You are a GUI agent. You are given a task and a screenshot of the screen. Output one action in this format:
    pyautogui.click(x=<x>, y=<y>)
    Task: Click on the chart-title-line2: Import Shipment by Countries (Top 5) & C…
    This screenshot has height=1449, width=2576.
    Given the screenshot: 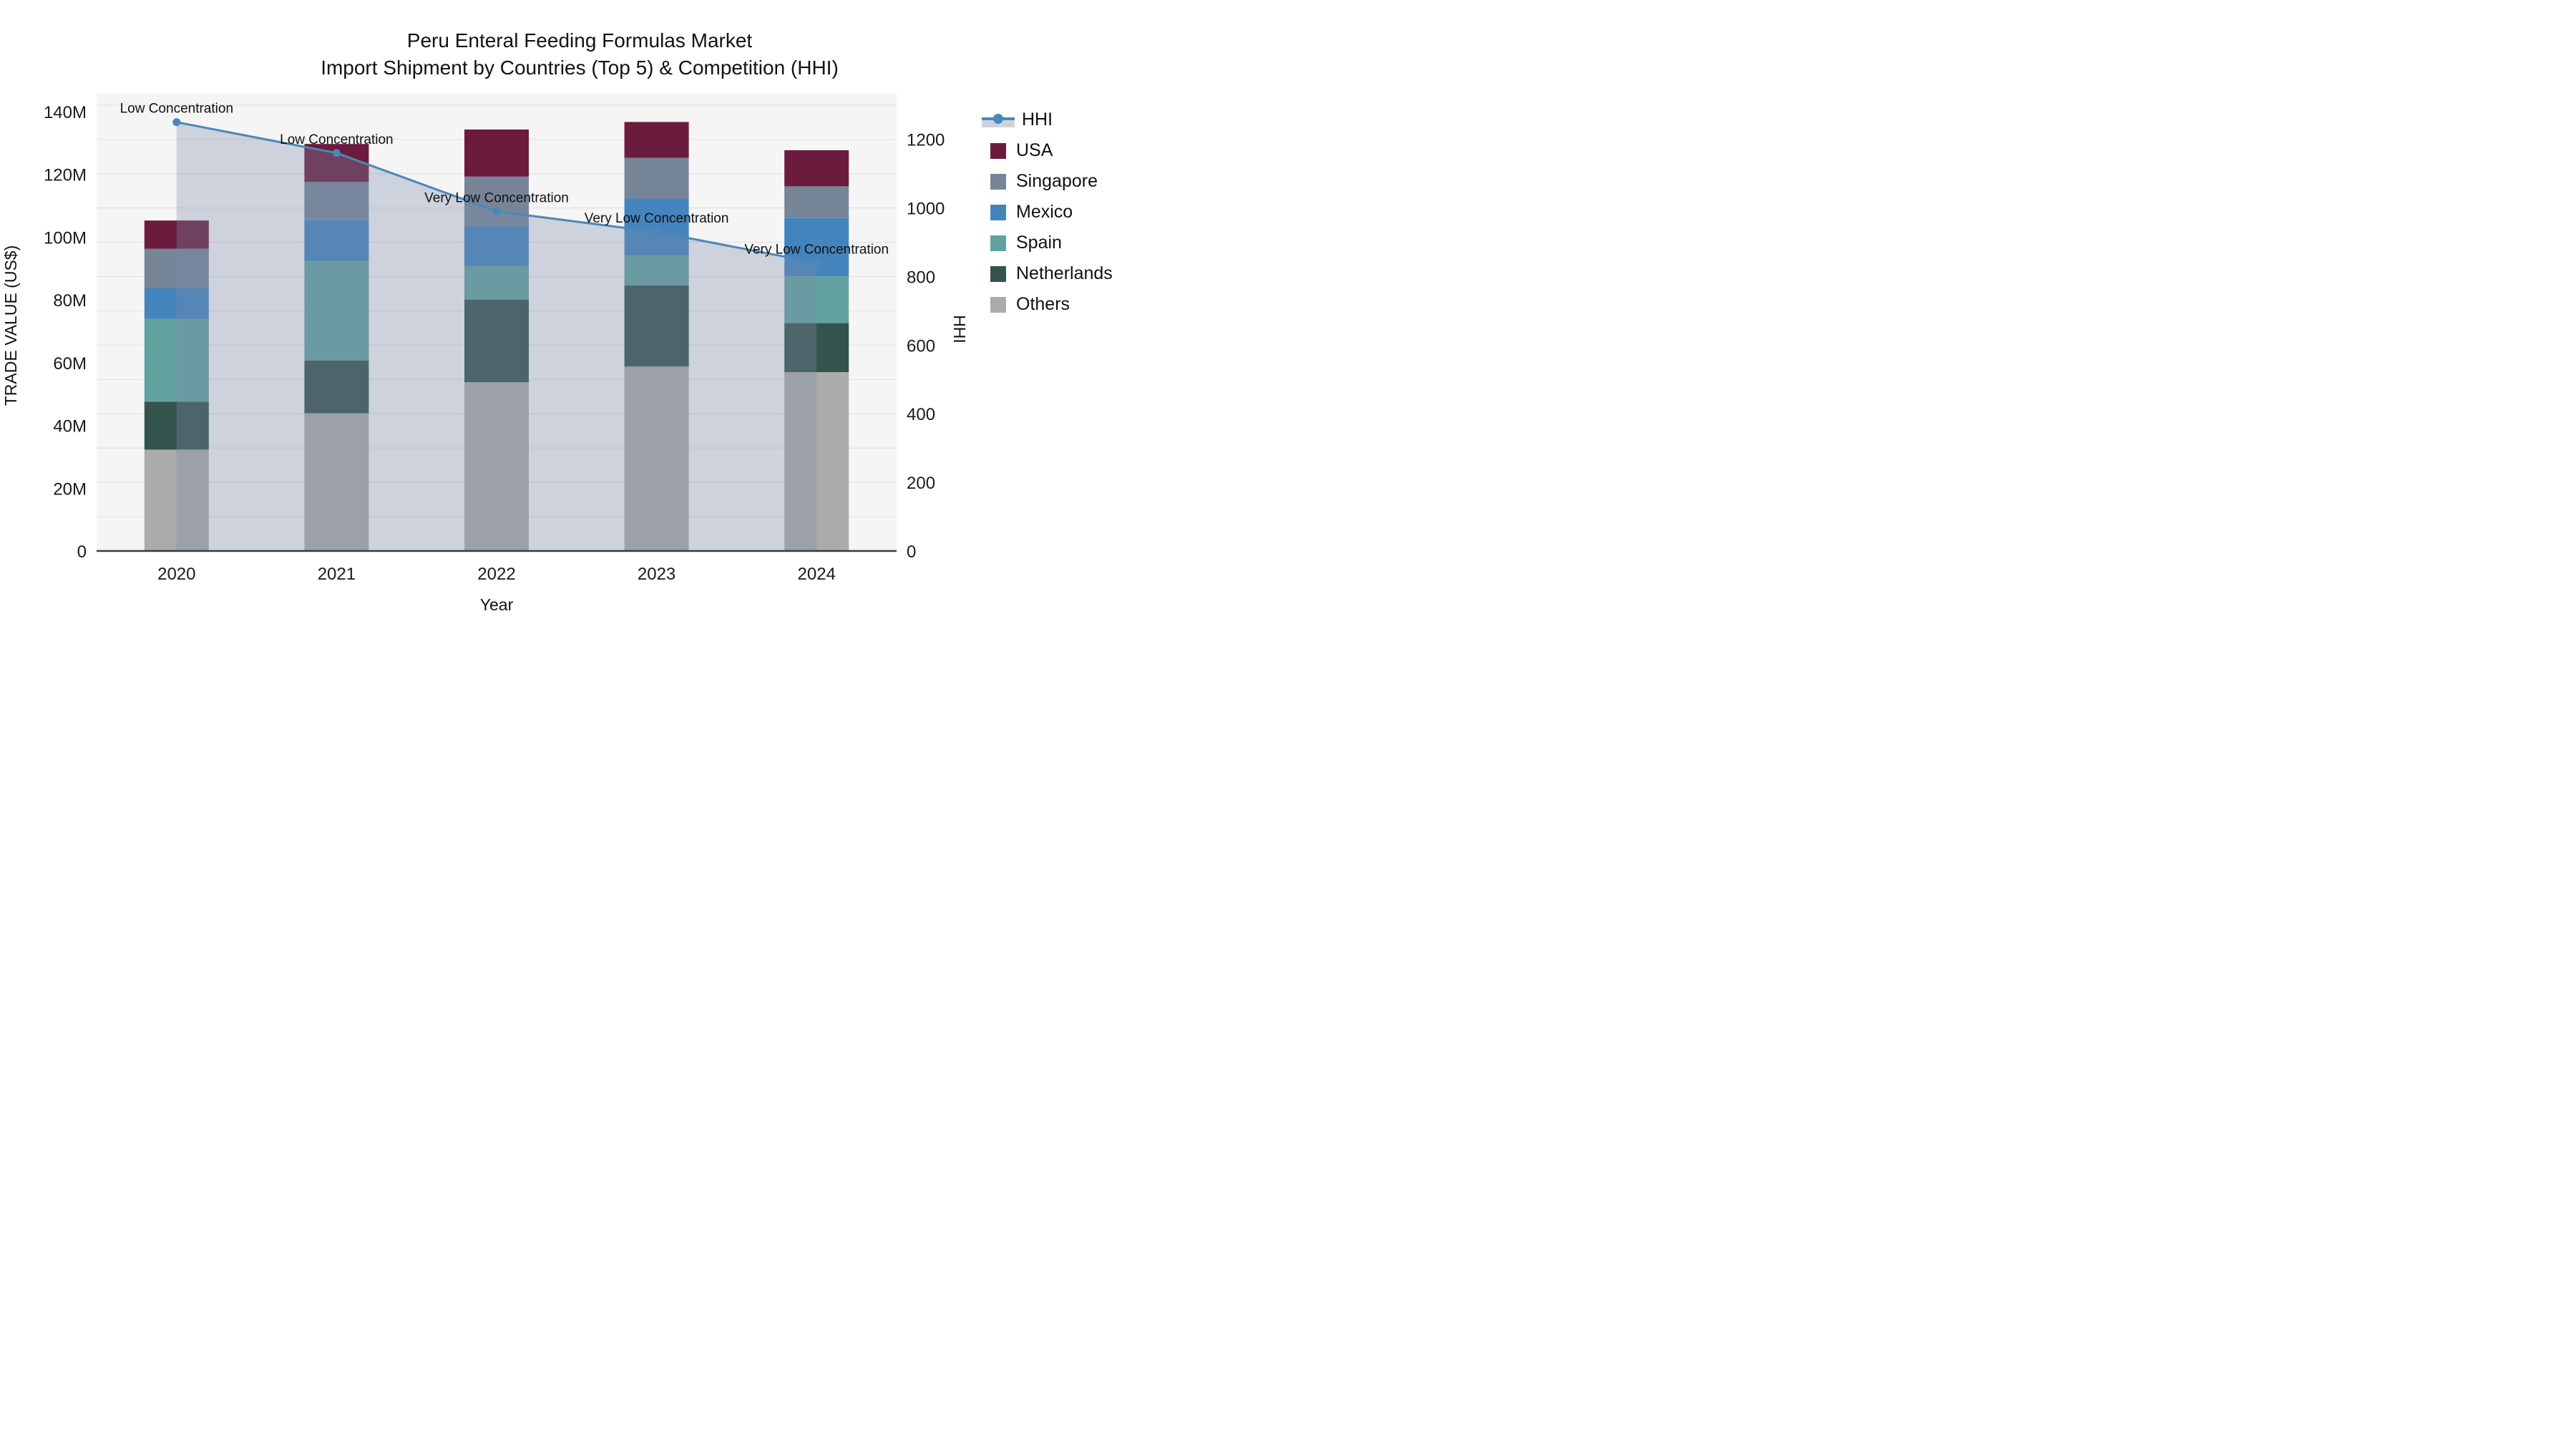 What is the action you would take?
    pyautogui.click(x=580, y=68)
    